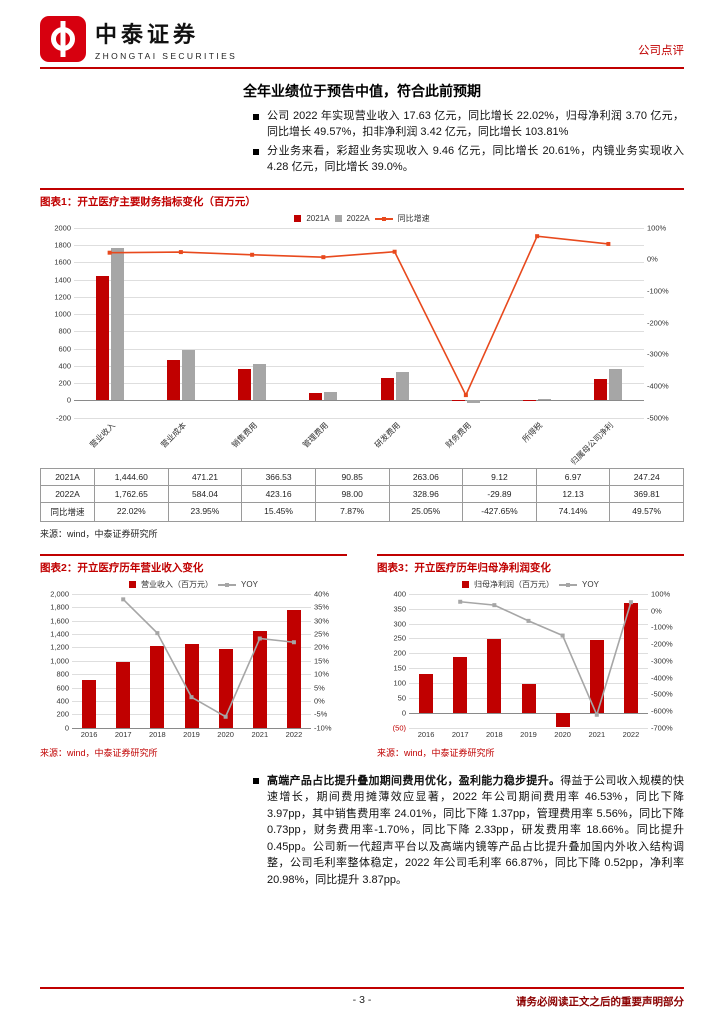 The width and height of the screenshot is (724, 1024). I want to click on trend-line, so click(359, 315).